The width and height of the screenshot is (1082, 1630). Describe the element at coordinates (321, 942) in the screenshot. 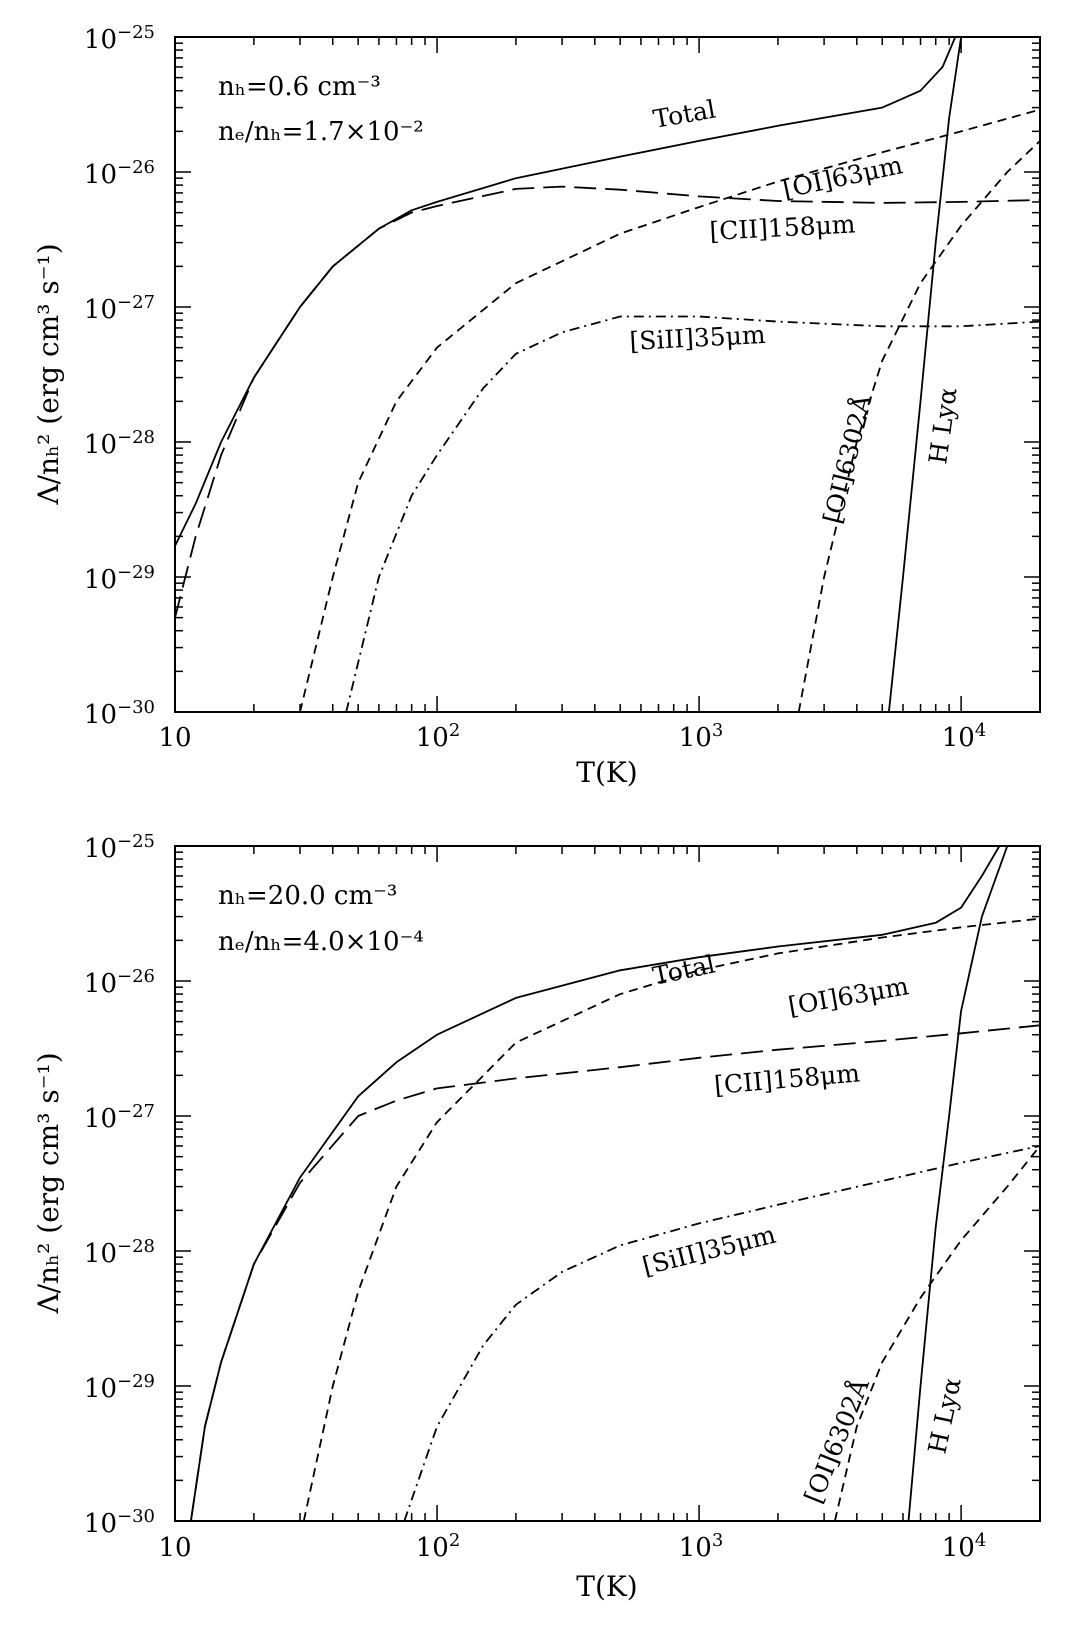

I see `ionization-annotation: nₑ/nₕ=4.0×10⁻⁴` at that location.